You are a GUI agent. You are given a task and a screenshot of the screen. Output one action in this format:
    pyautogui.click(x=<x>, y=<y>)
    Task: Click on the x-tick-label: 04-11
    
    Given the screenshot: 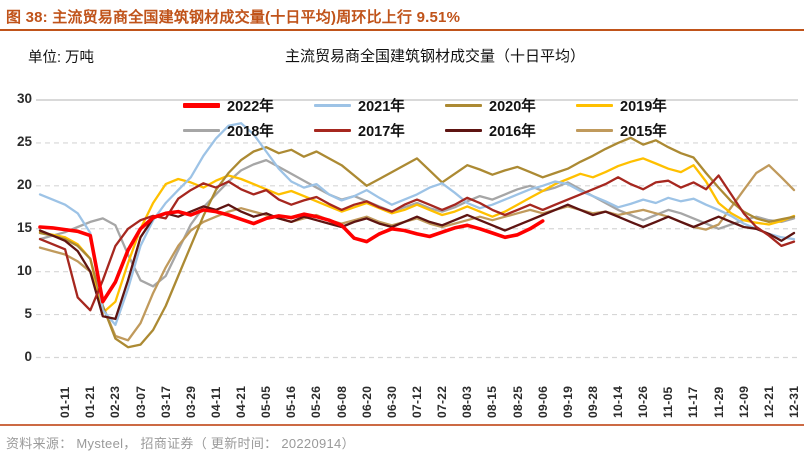 What is the action you would take?
    pyautogui.click(x=215, y=402)
    